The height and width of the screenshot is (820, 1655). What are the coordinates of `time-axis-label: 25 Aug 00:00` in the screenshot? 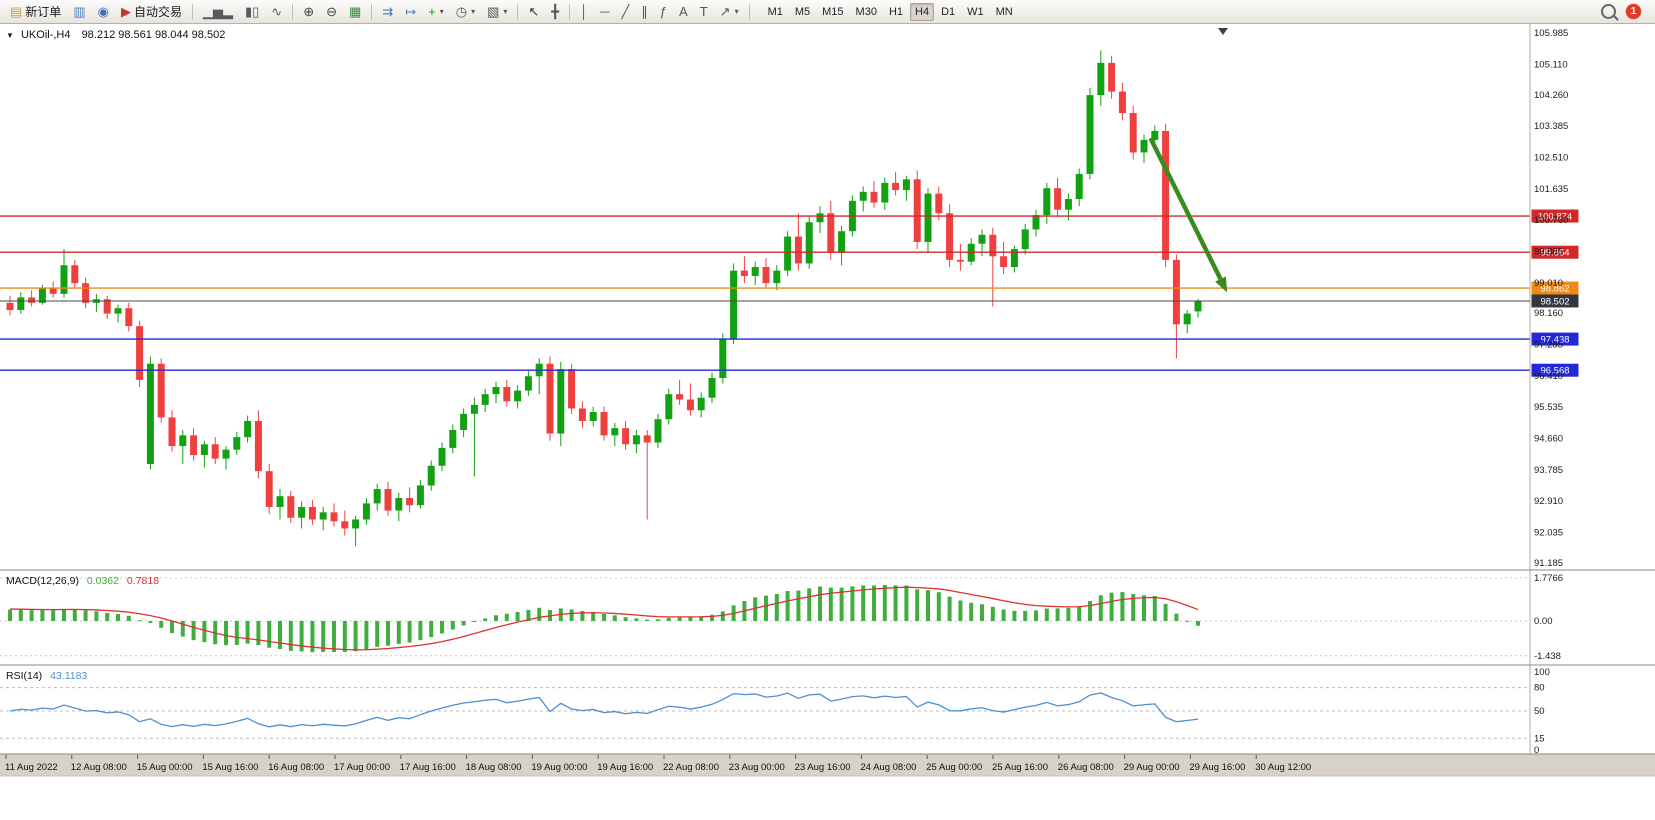 It's located at (954, 767).